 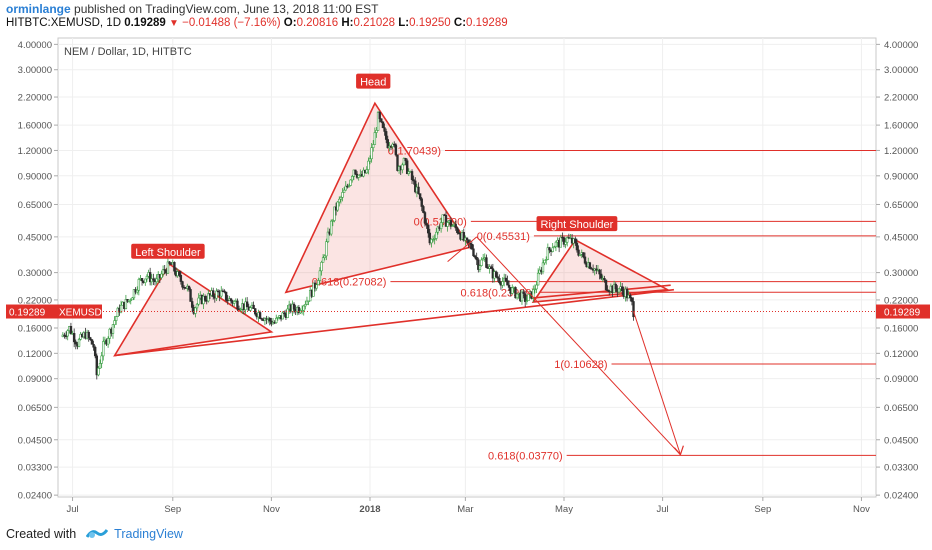 I want to click on y-tick-label-left: 0.30000, so click(x=35, y=273).